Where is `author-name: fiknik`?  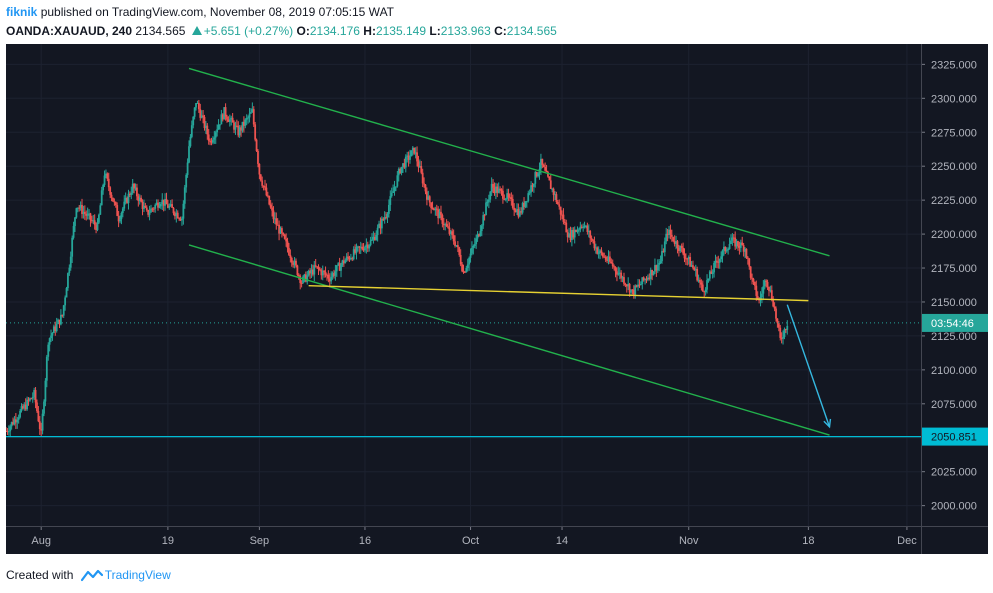
author-name: fiknik is located at coordinates (22, 12).